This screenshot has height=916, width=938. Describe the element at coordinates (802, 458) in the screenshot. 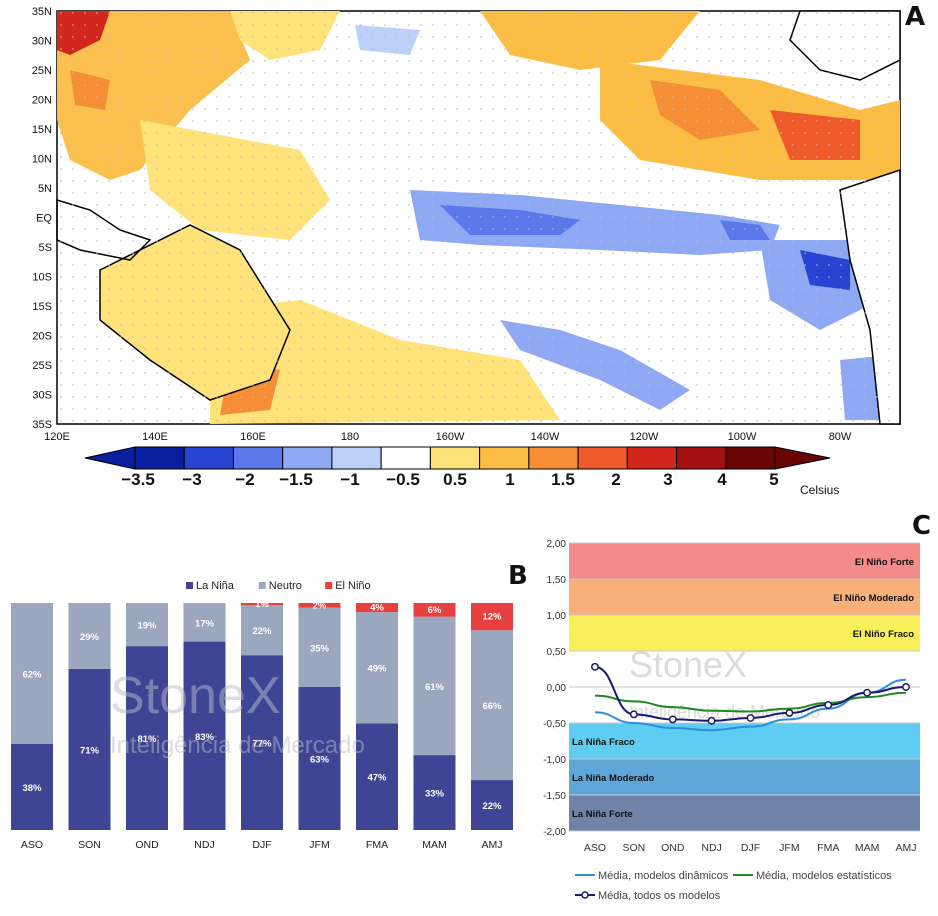

I see `colorbar-max-arrow` at that location.